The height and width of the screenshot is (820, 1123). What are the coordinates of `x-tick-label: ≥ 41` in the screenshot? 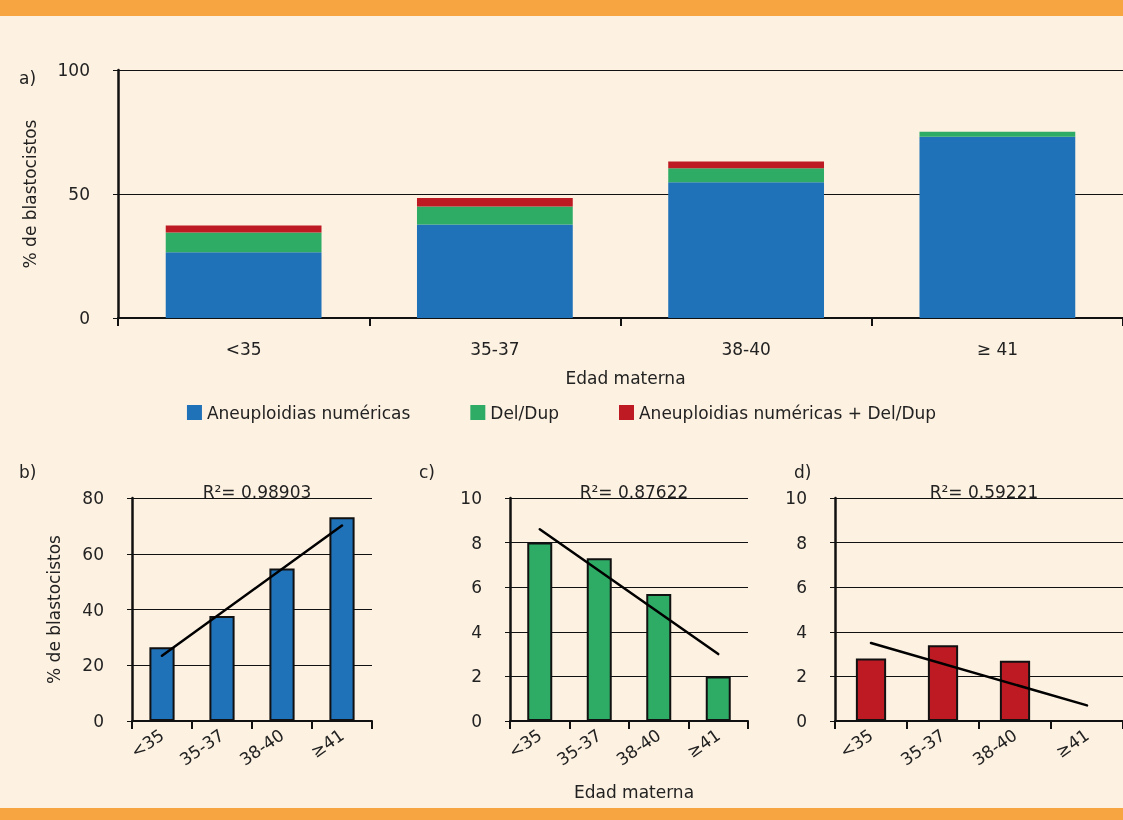 It's located at (997, 348).